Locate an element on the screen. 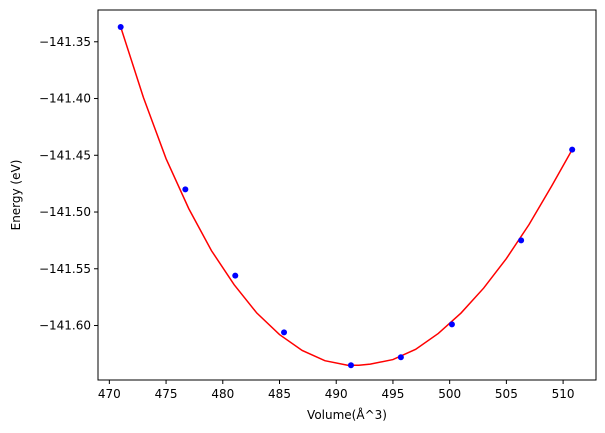 This screenshot has width=605, height=433. x-tick-label: 495 is located at coordinates (392, 394).